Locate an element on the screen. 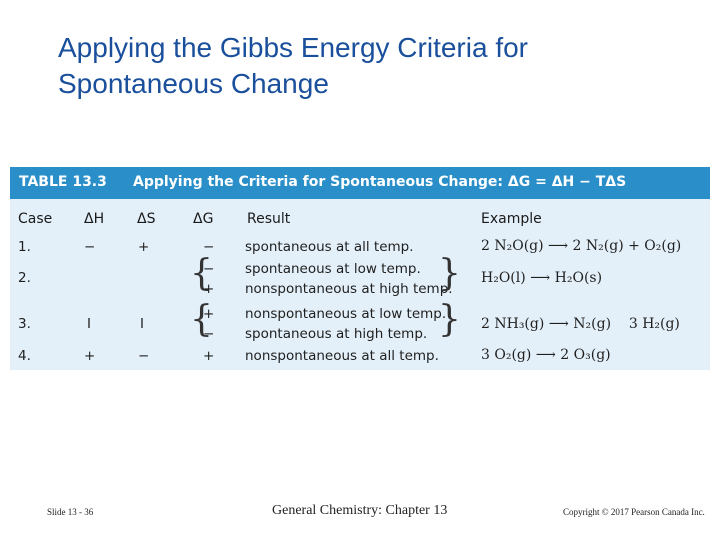 The height and width of the screenshot is (540, 720). row-2-result-low: spontaneous at low temp. is located at coordinates (333, 269).